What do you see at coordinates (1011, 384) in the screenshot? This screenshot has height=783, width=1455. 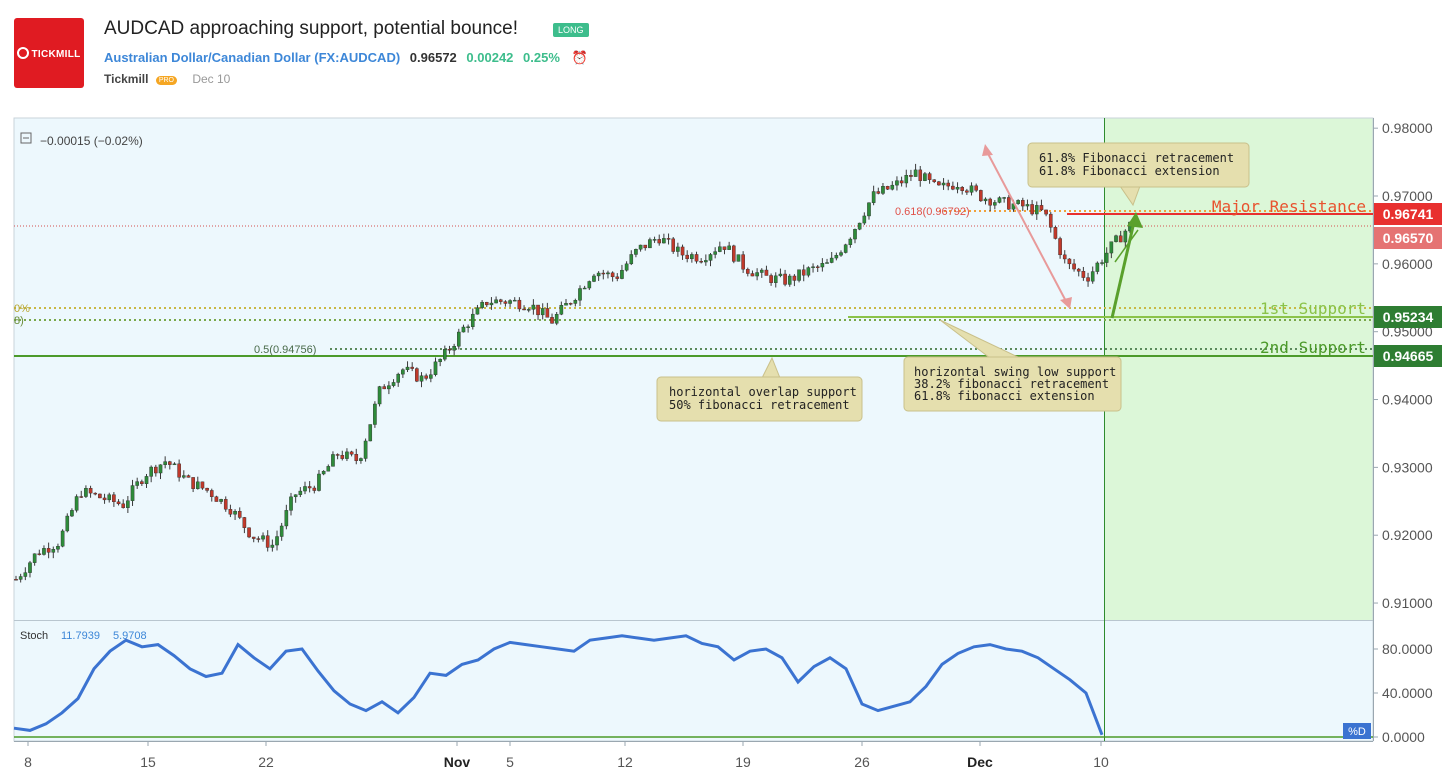 I see `callout-line: 38.2% fibonacci retracement` at bounding box center [1011, 384].